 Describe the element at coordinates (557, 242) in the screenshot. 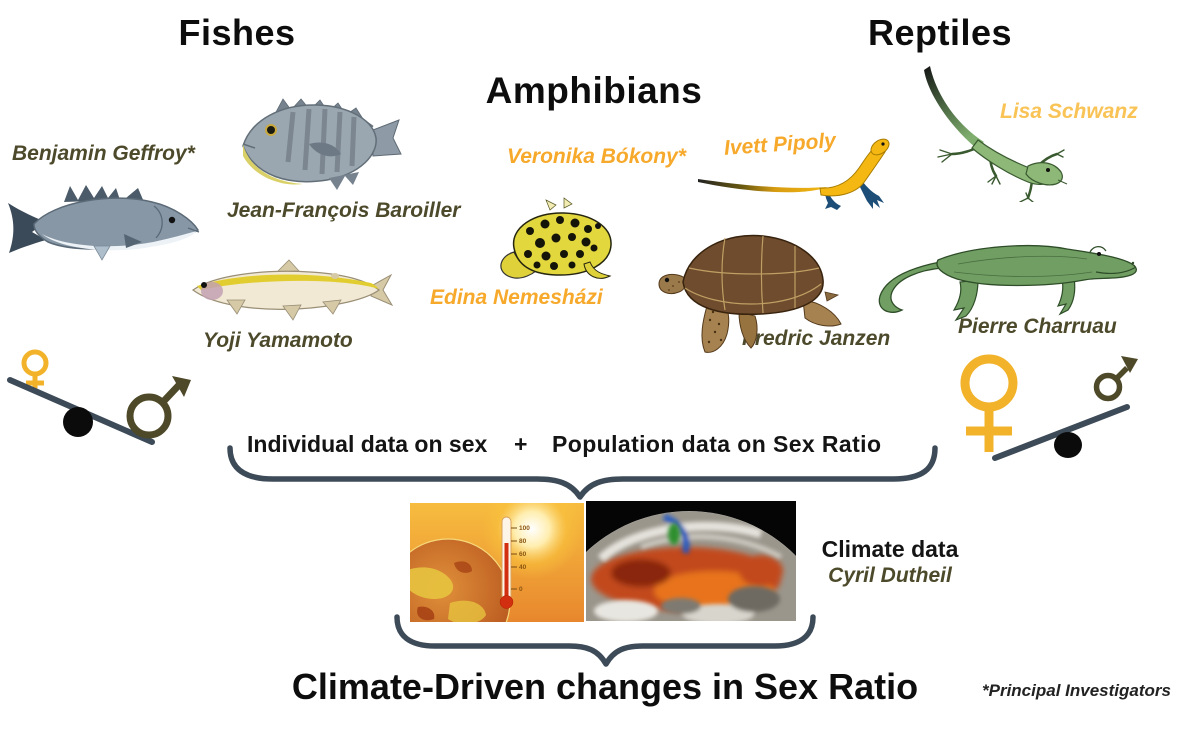

I see `spotted-frog-image` at that location.